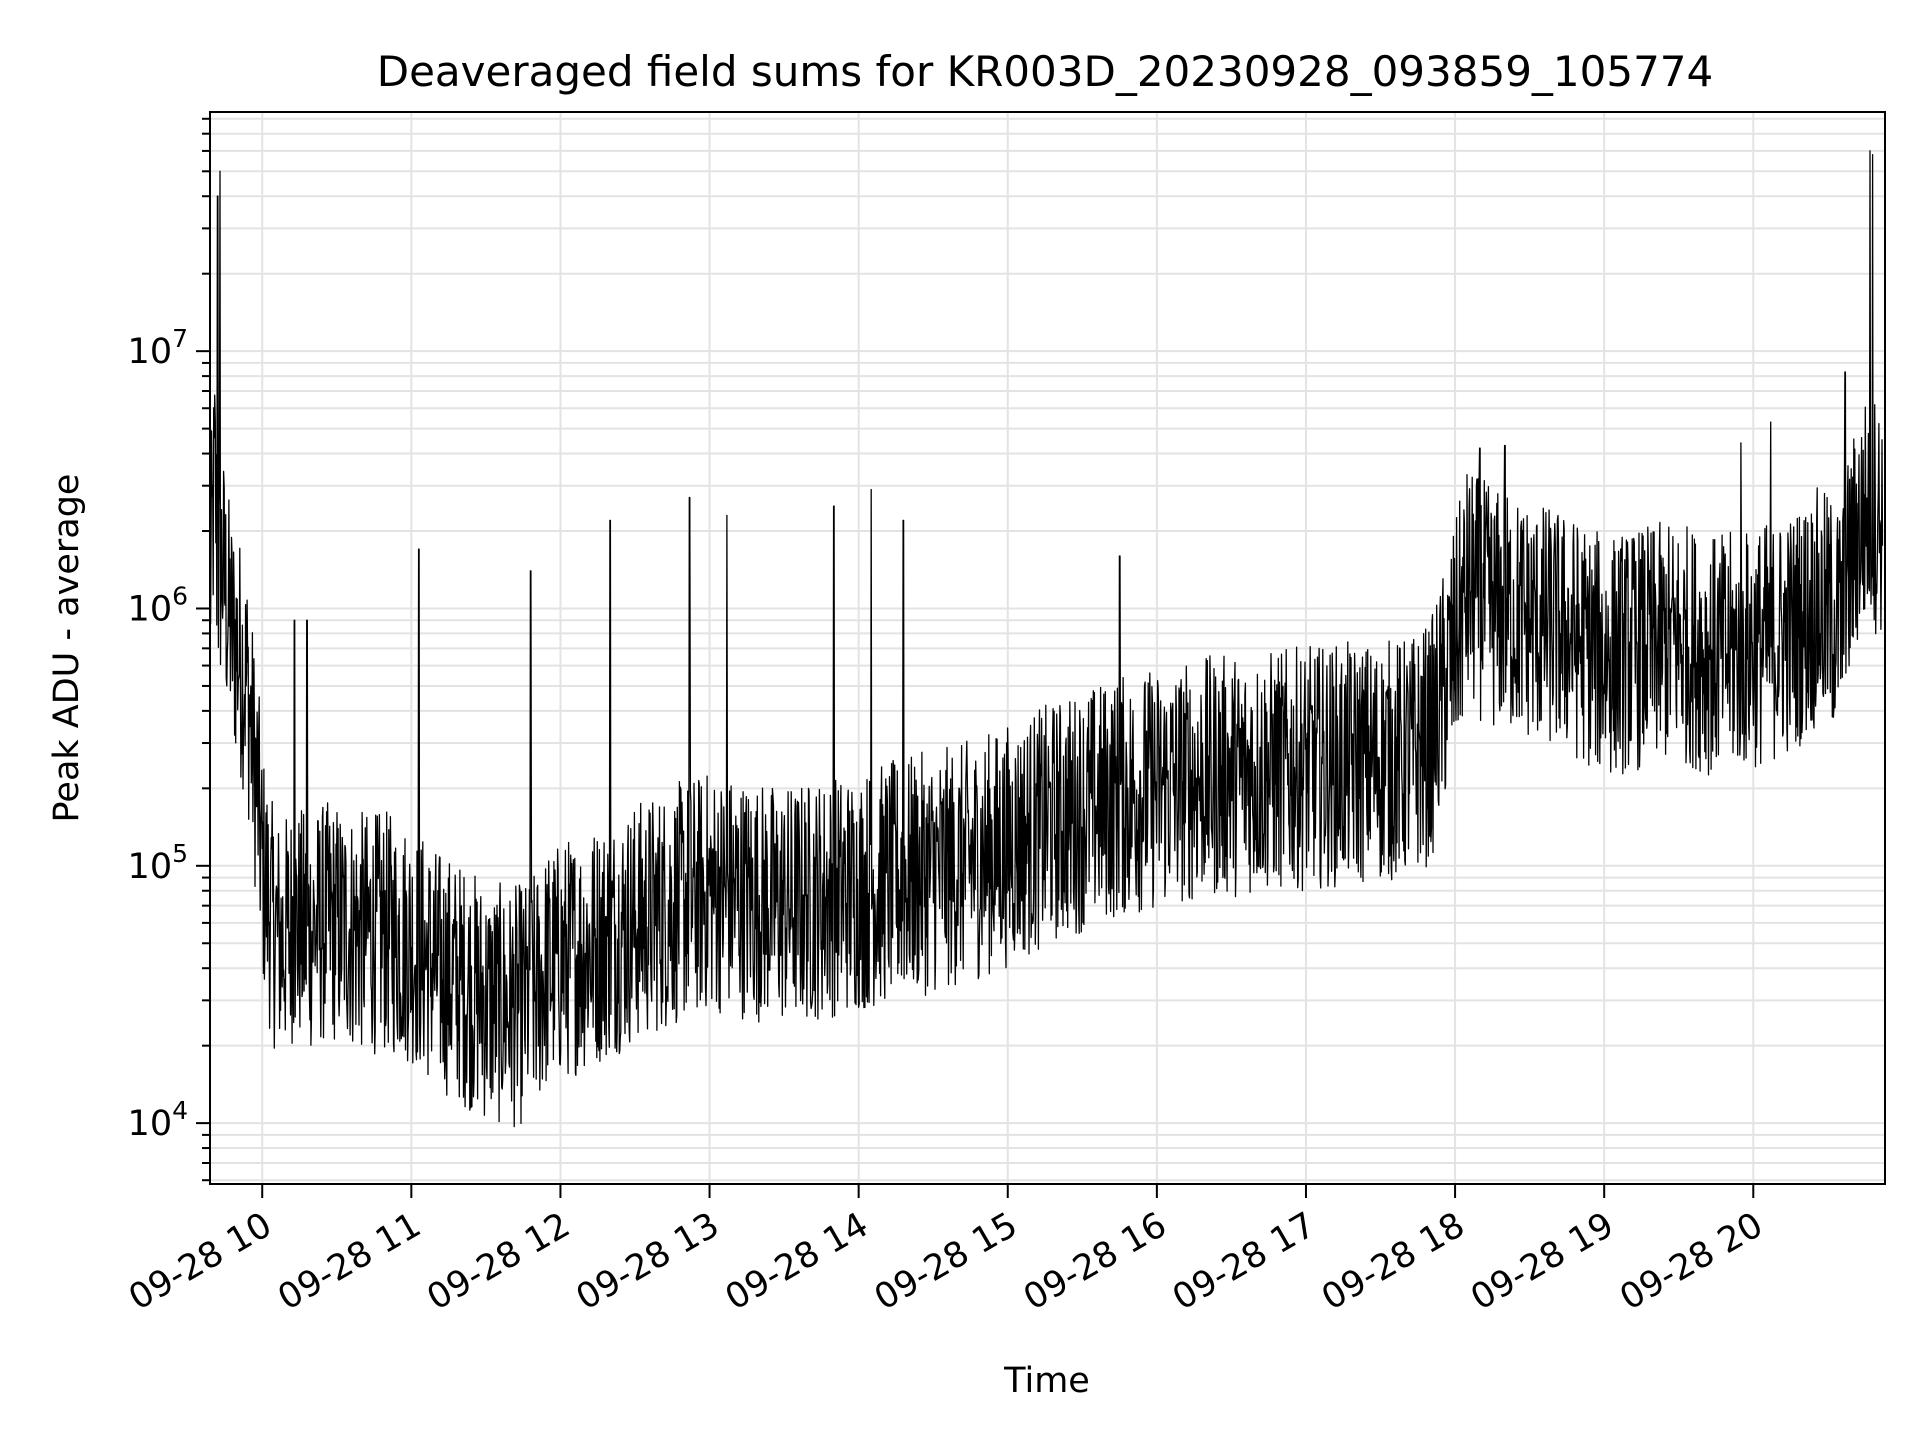 This screenshot has width=1920, height=1440. Describe the element at coordinates (1046, 1381) in the screenshot. I see `x-axis-label: Time` at that location.